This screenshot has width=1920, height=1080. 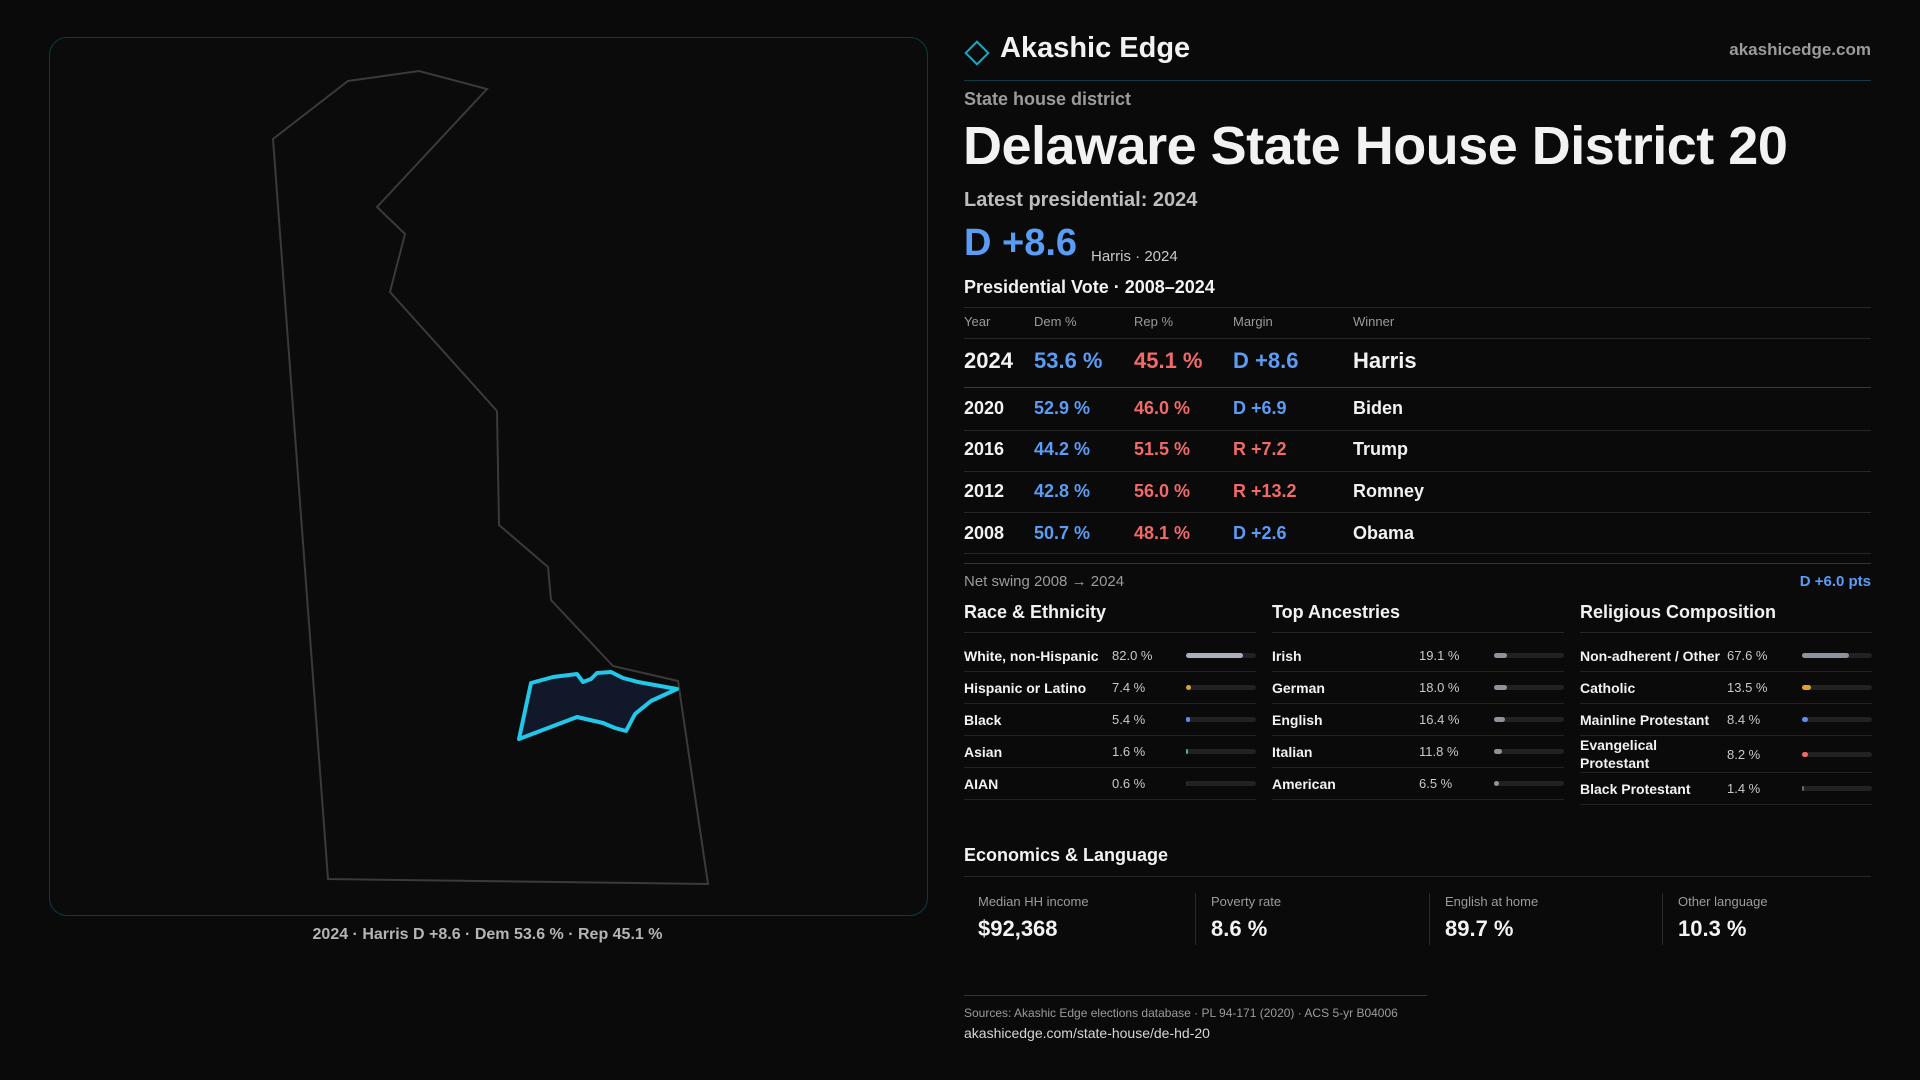 I want to click on row-value: 19.1 %, so click(x=1439, y=655).